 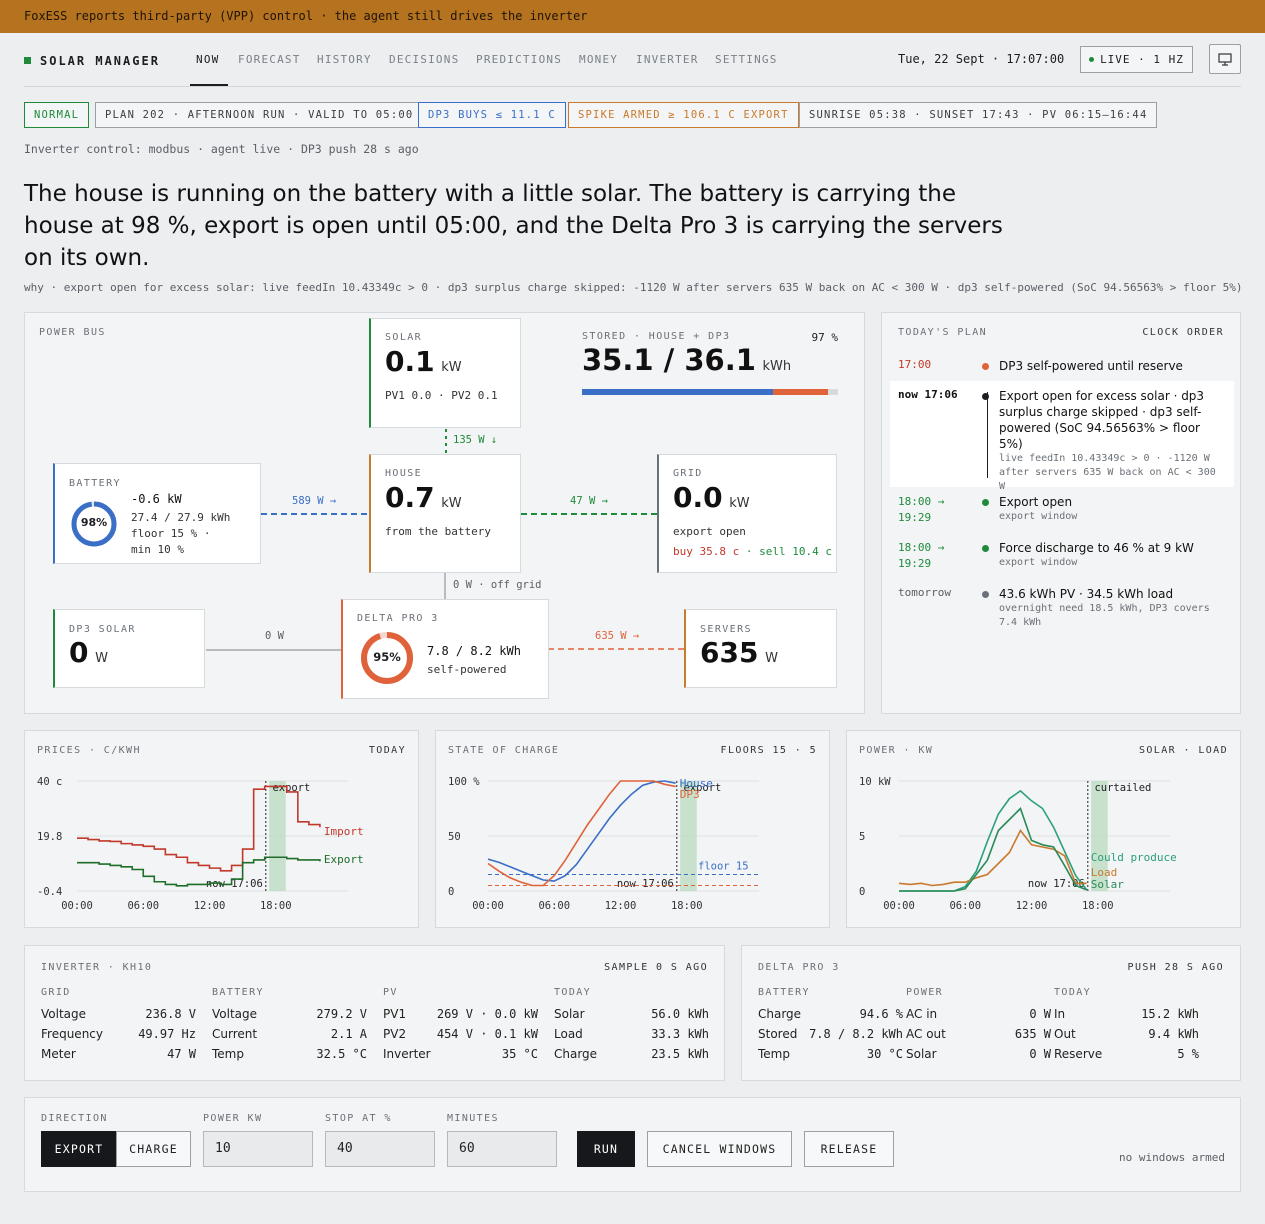 I want to click on flow-solar-house: 135 W ↓, so click(x=475, y=440).